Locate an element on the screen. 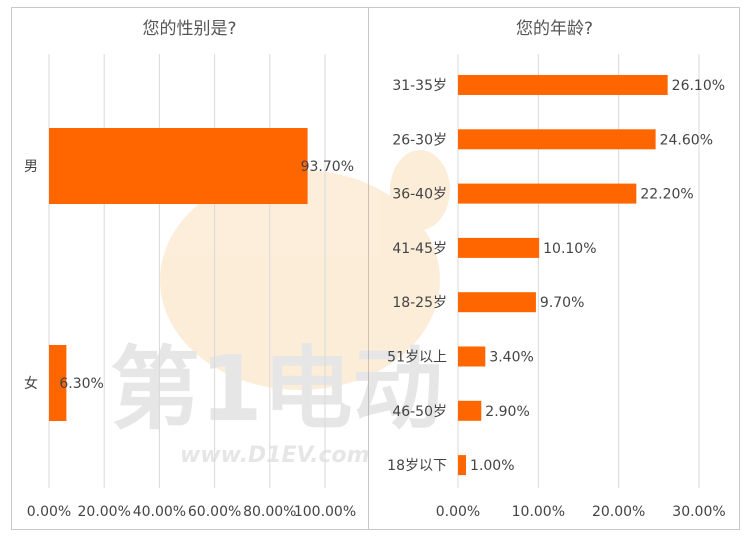  category-label: 男 is located at coordinates (31, 167).